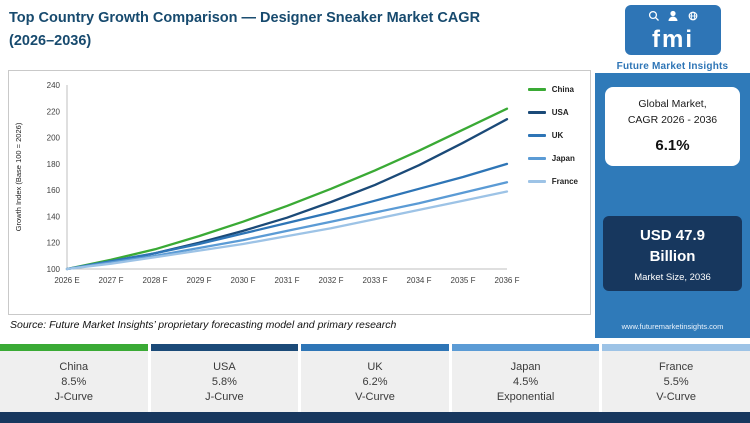 This screenshot has height=423, width=750. I want to click on legend-item-usa: USA, so click(552, 112).